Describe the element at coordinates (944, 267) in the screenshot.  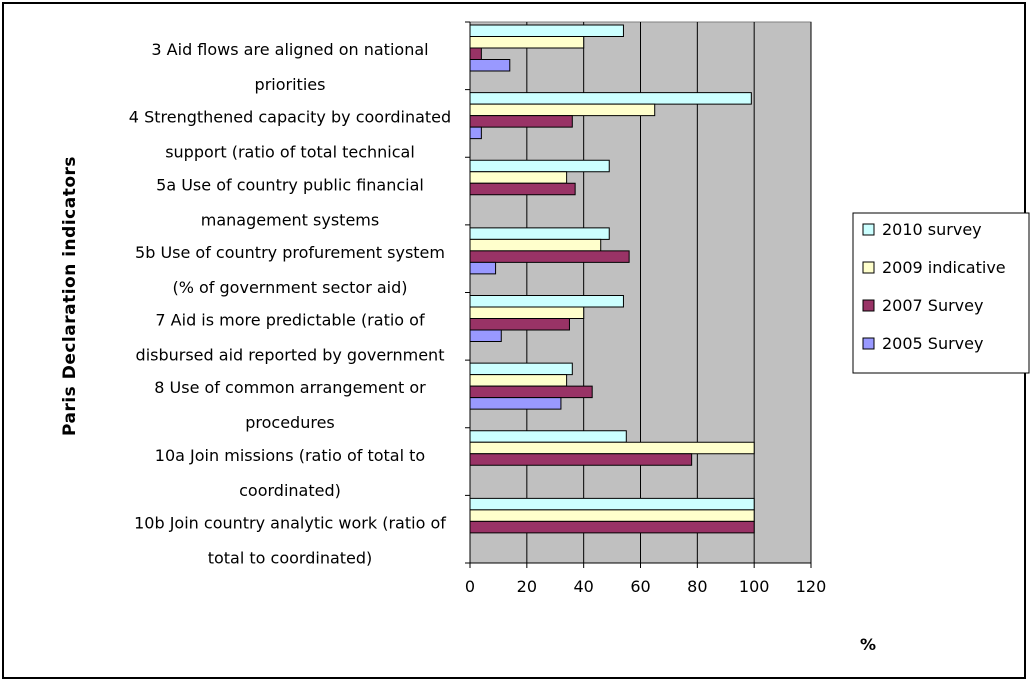
I see `legend-label: 2009 indicative` at that location.